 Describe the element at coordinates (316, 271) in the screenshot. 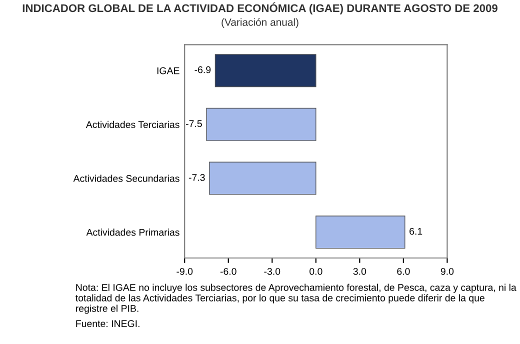

I see `x-tick-label: 0.0` at that location.